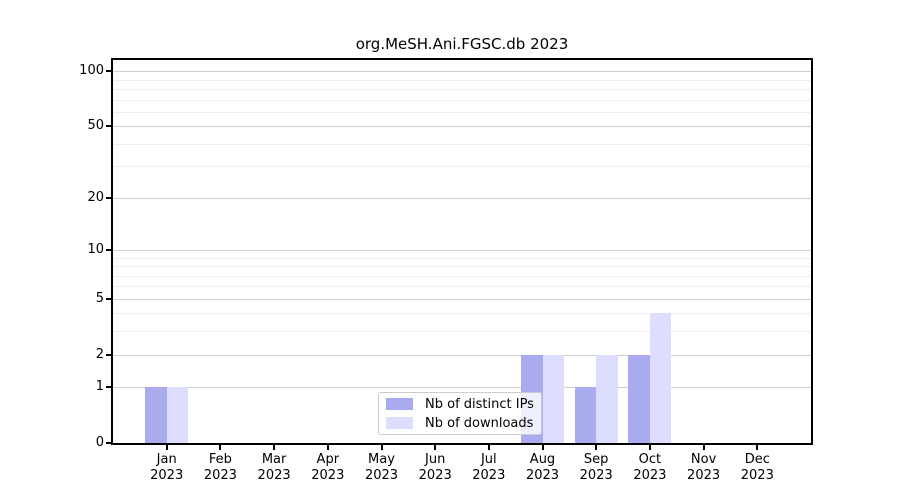 The image size is (900, 500). Describe the element at coordinates (381, 447) in the screenshot. I see `x-tick-may` at that location.